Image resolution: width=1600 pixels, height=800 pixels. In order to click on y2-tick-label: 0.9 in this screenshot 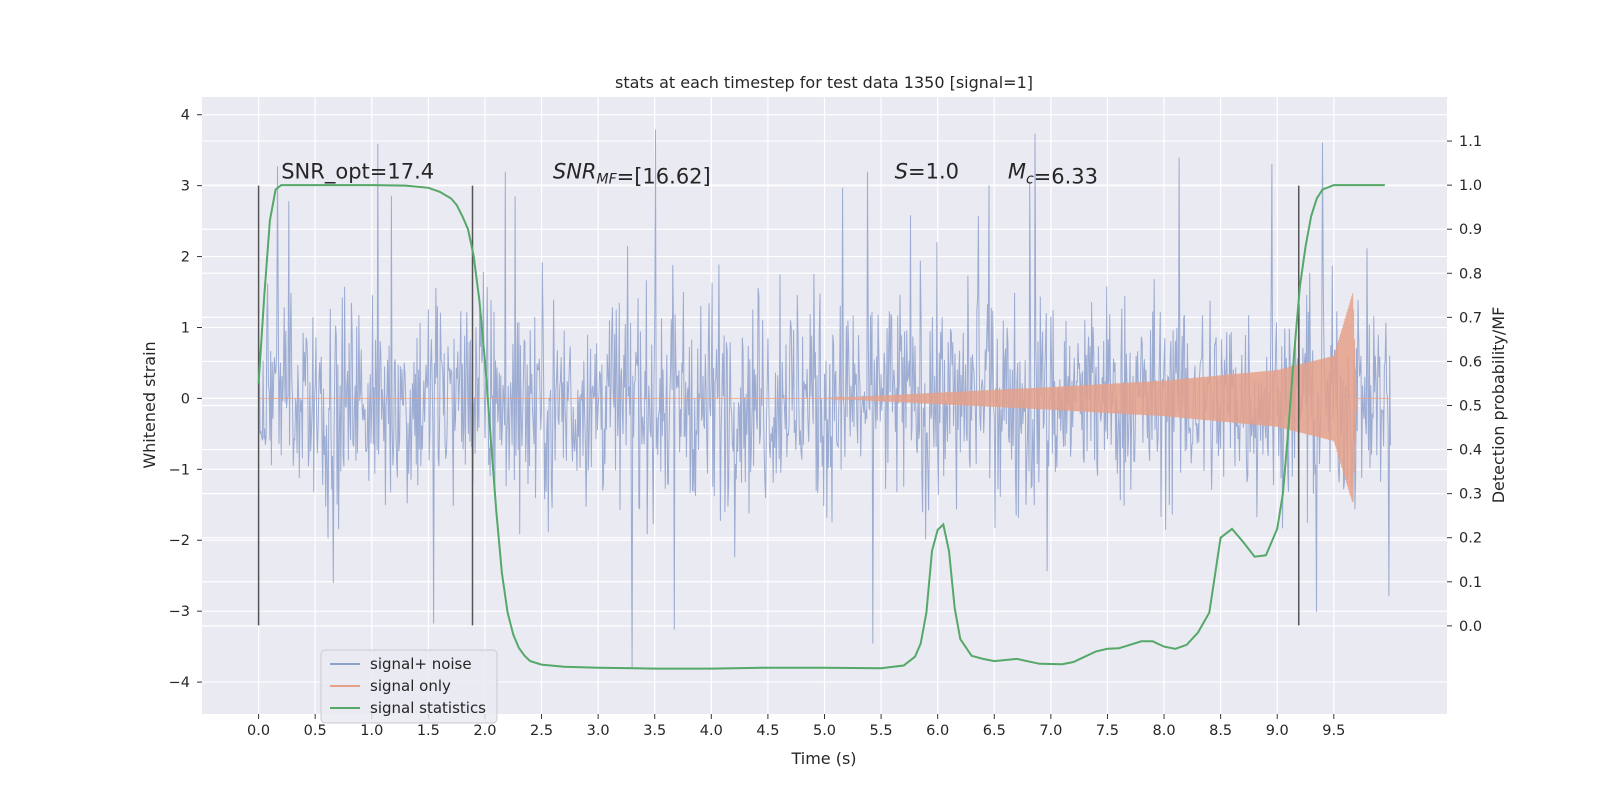, I will do `click(1470, 230)`.